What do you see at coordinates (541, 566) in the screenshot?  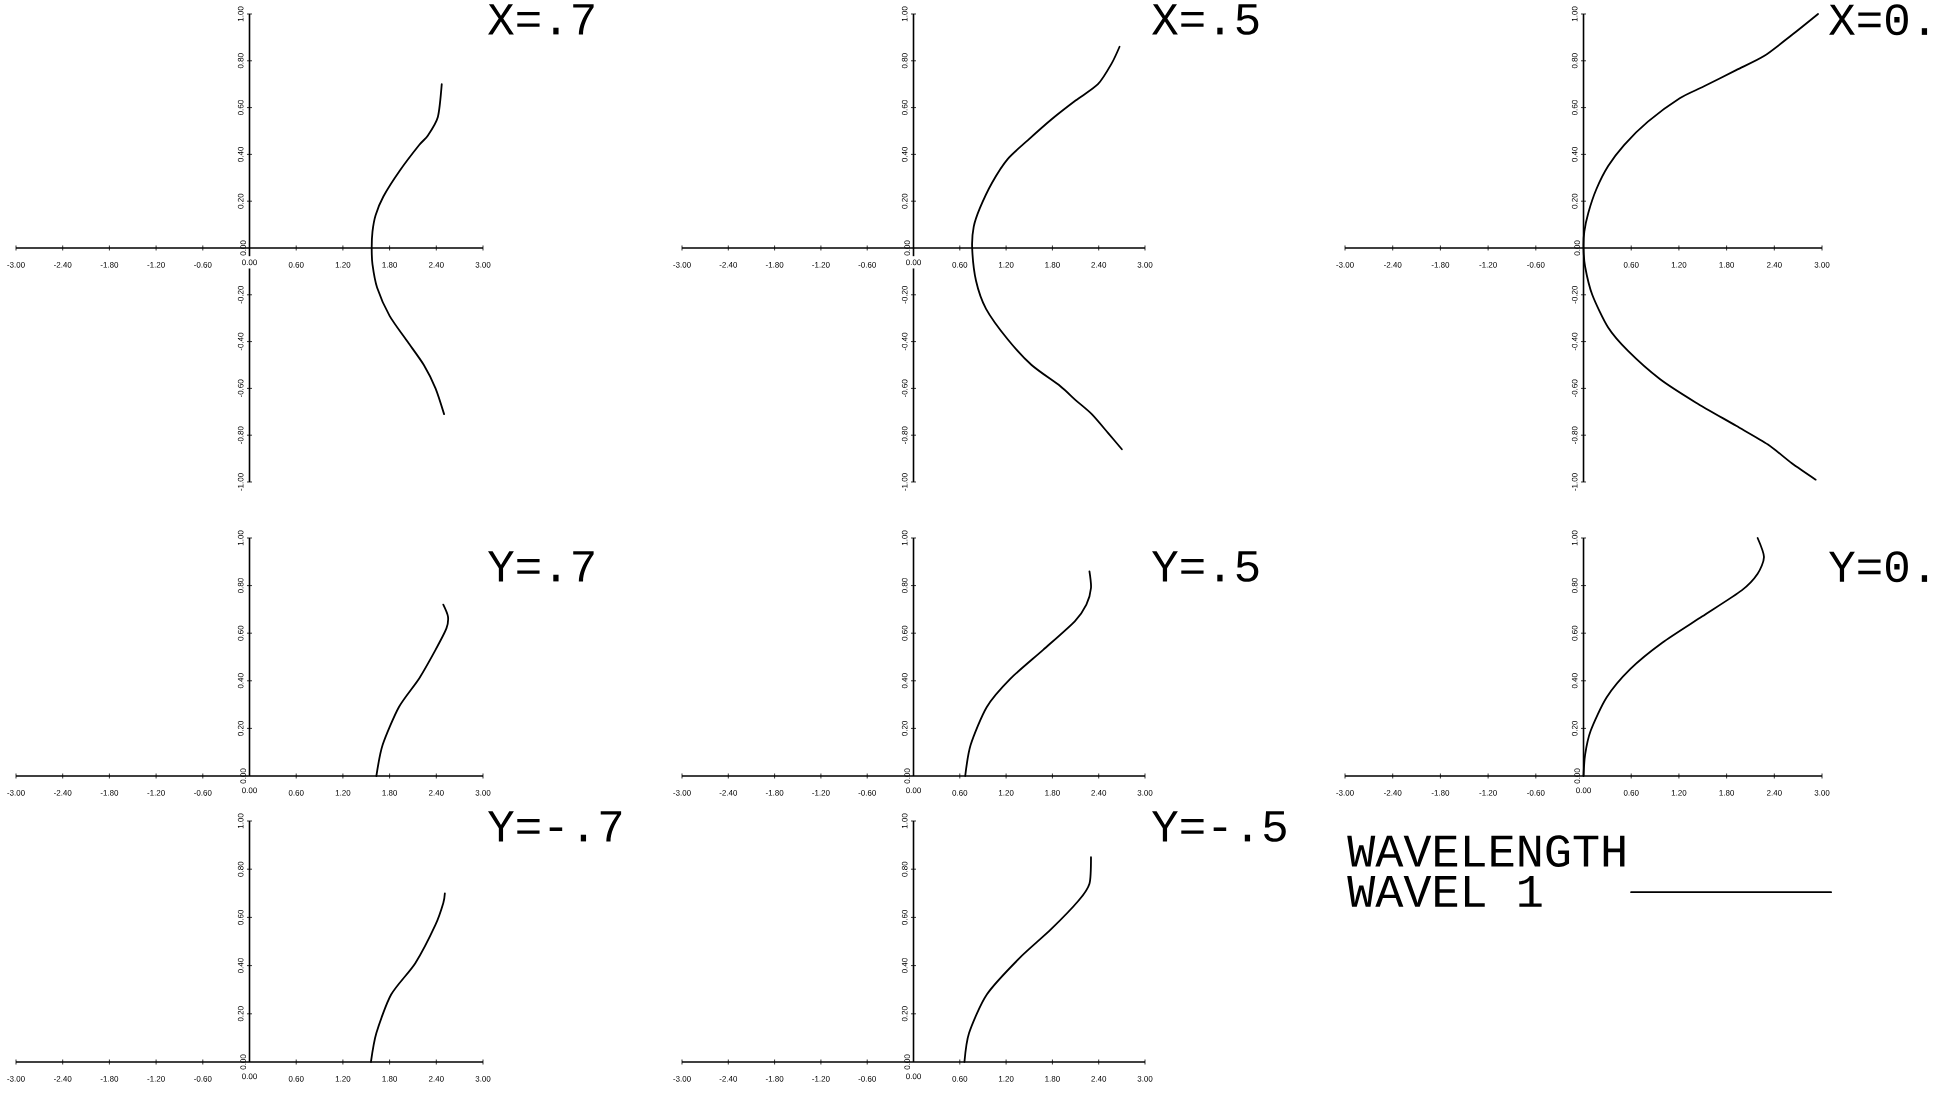 I see `chart-title: Y=.7` at bounding box center [541, 566].